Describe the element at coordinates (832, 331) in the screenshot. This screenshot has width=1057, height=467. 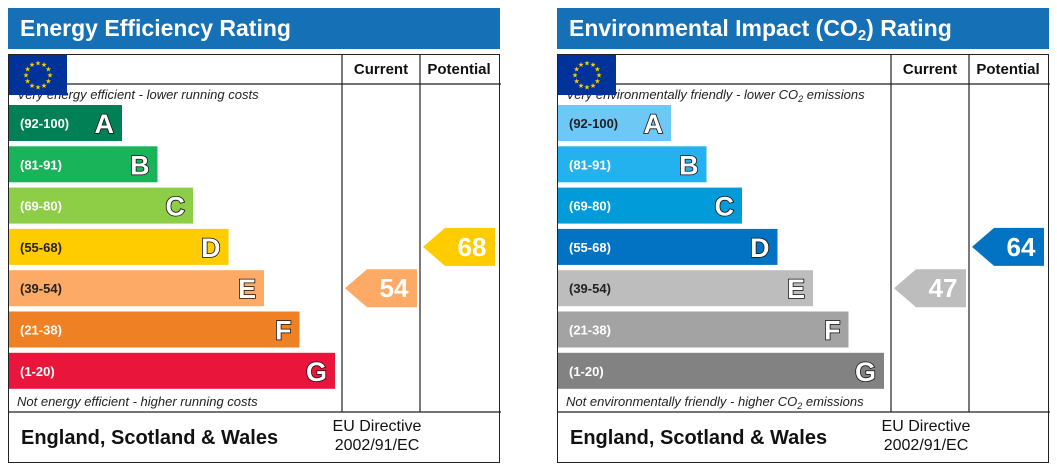
I see `band-letter: F` at that location.